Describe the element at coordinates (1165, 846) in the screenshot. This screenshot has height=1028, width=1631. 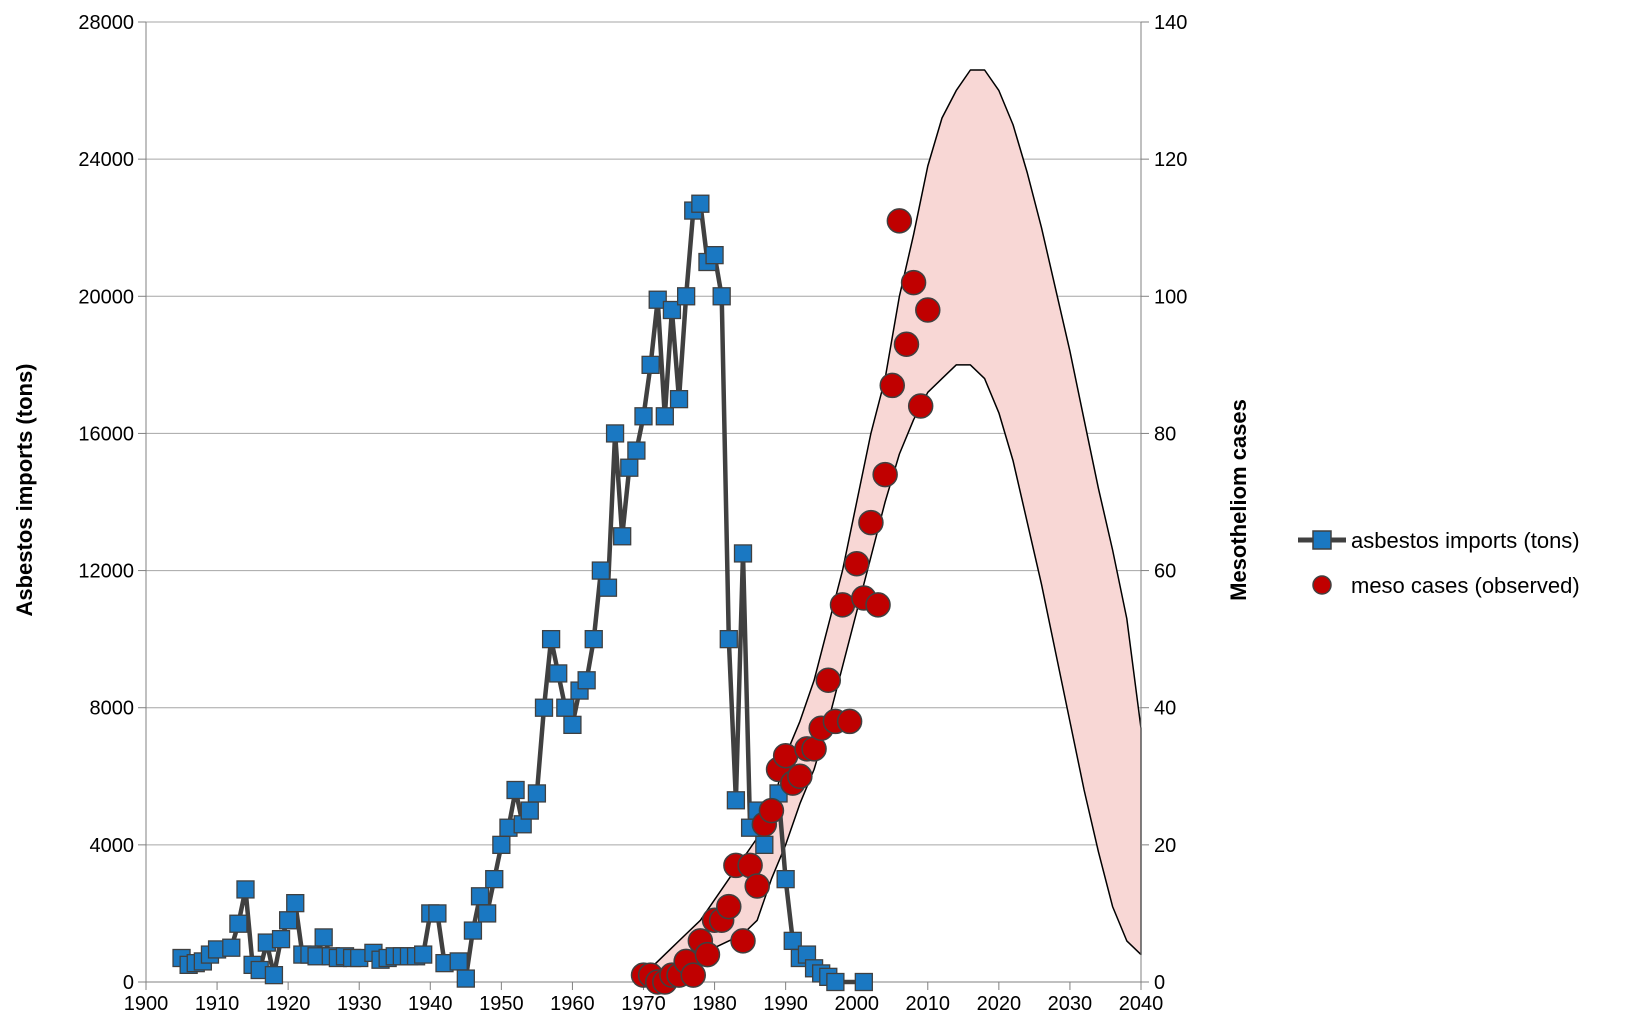
I see `y-right-tick-label: 20` at that location.